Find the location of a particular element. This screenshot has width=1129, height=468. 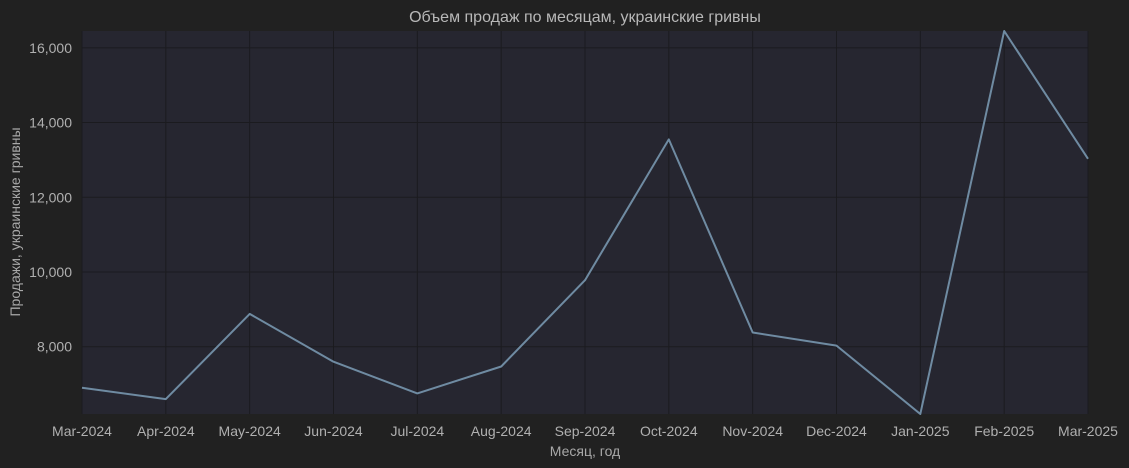

y-tick-label: 12,000 is located at coordinates (50, 197).